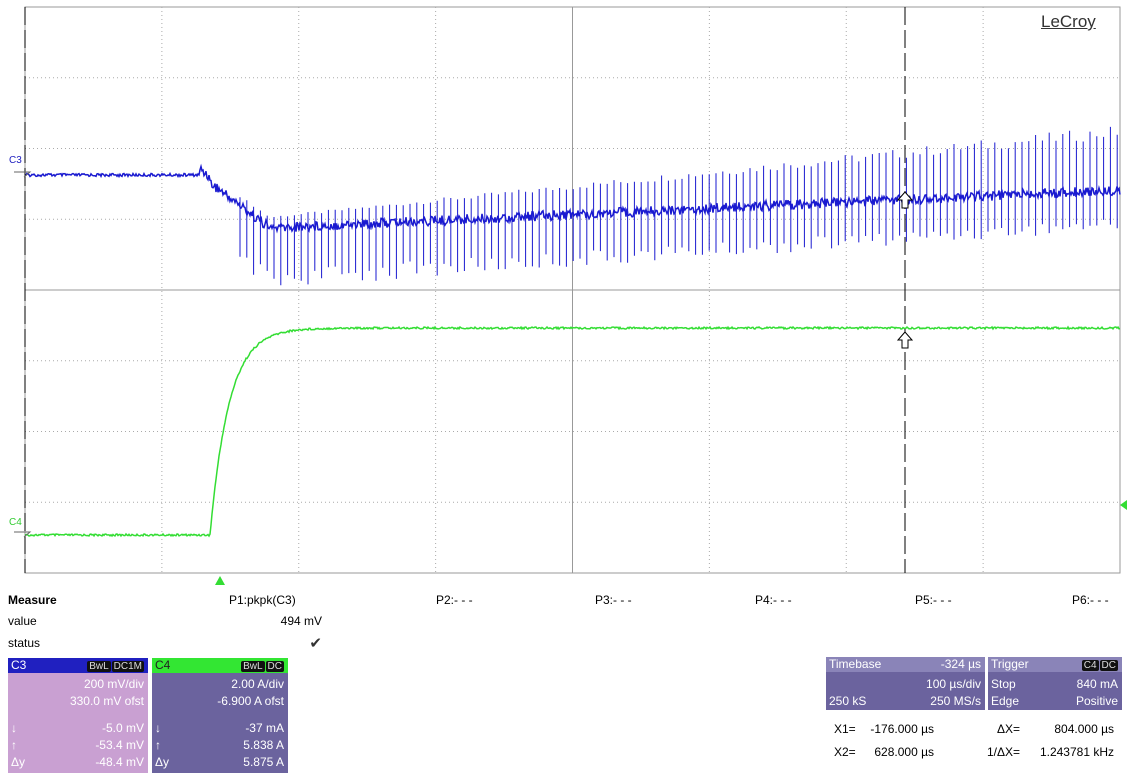  I want to click on badges: BwL DC, so click(262, 665).